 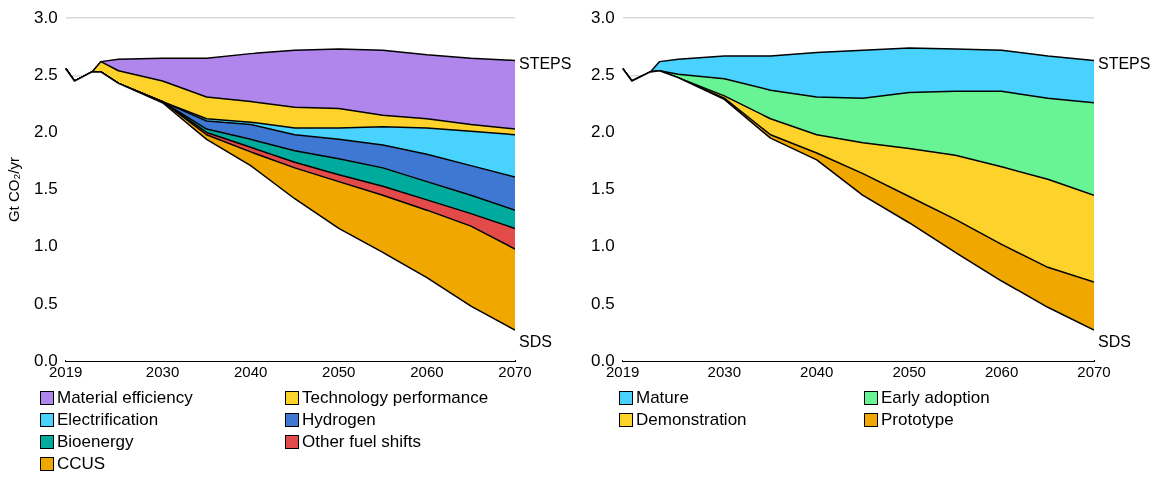 What do you see at coordinates (339, 420) in the screenshot?
I see `legend-label: Hydrogen` at bounding box center [339, 420].